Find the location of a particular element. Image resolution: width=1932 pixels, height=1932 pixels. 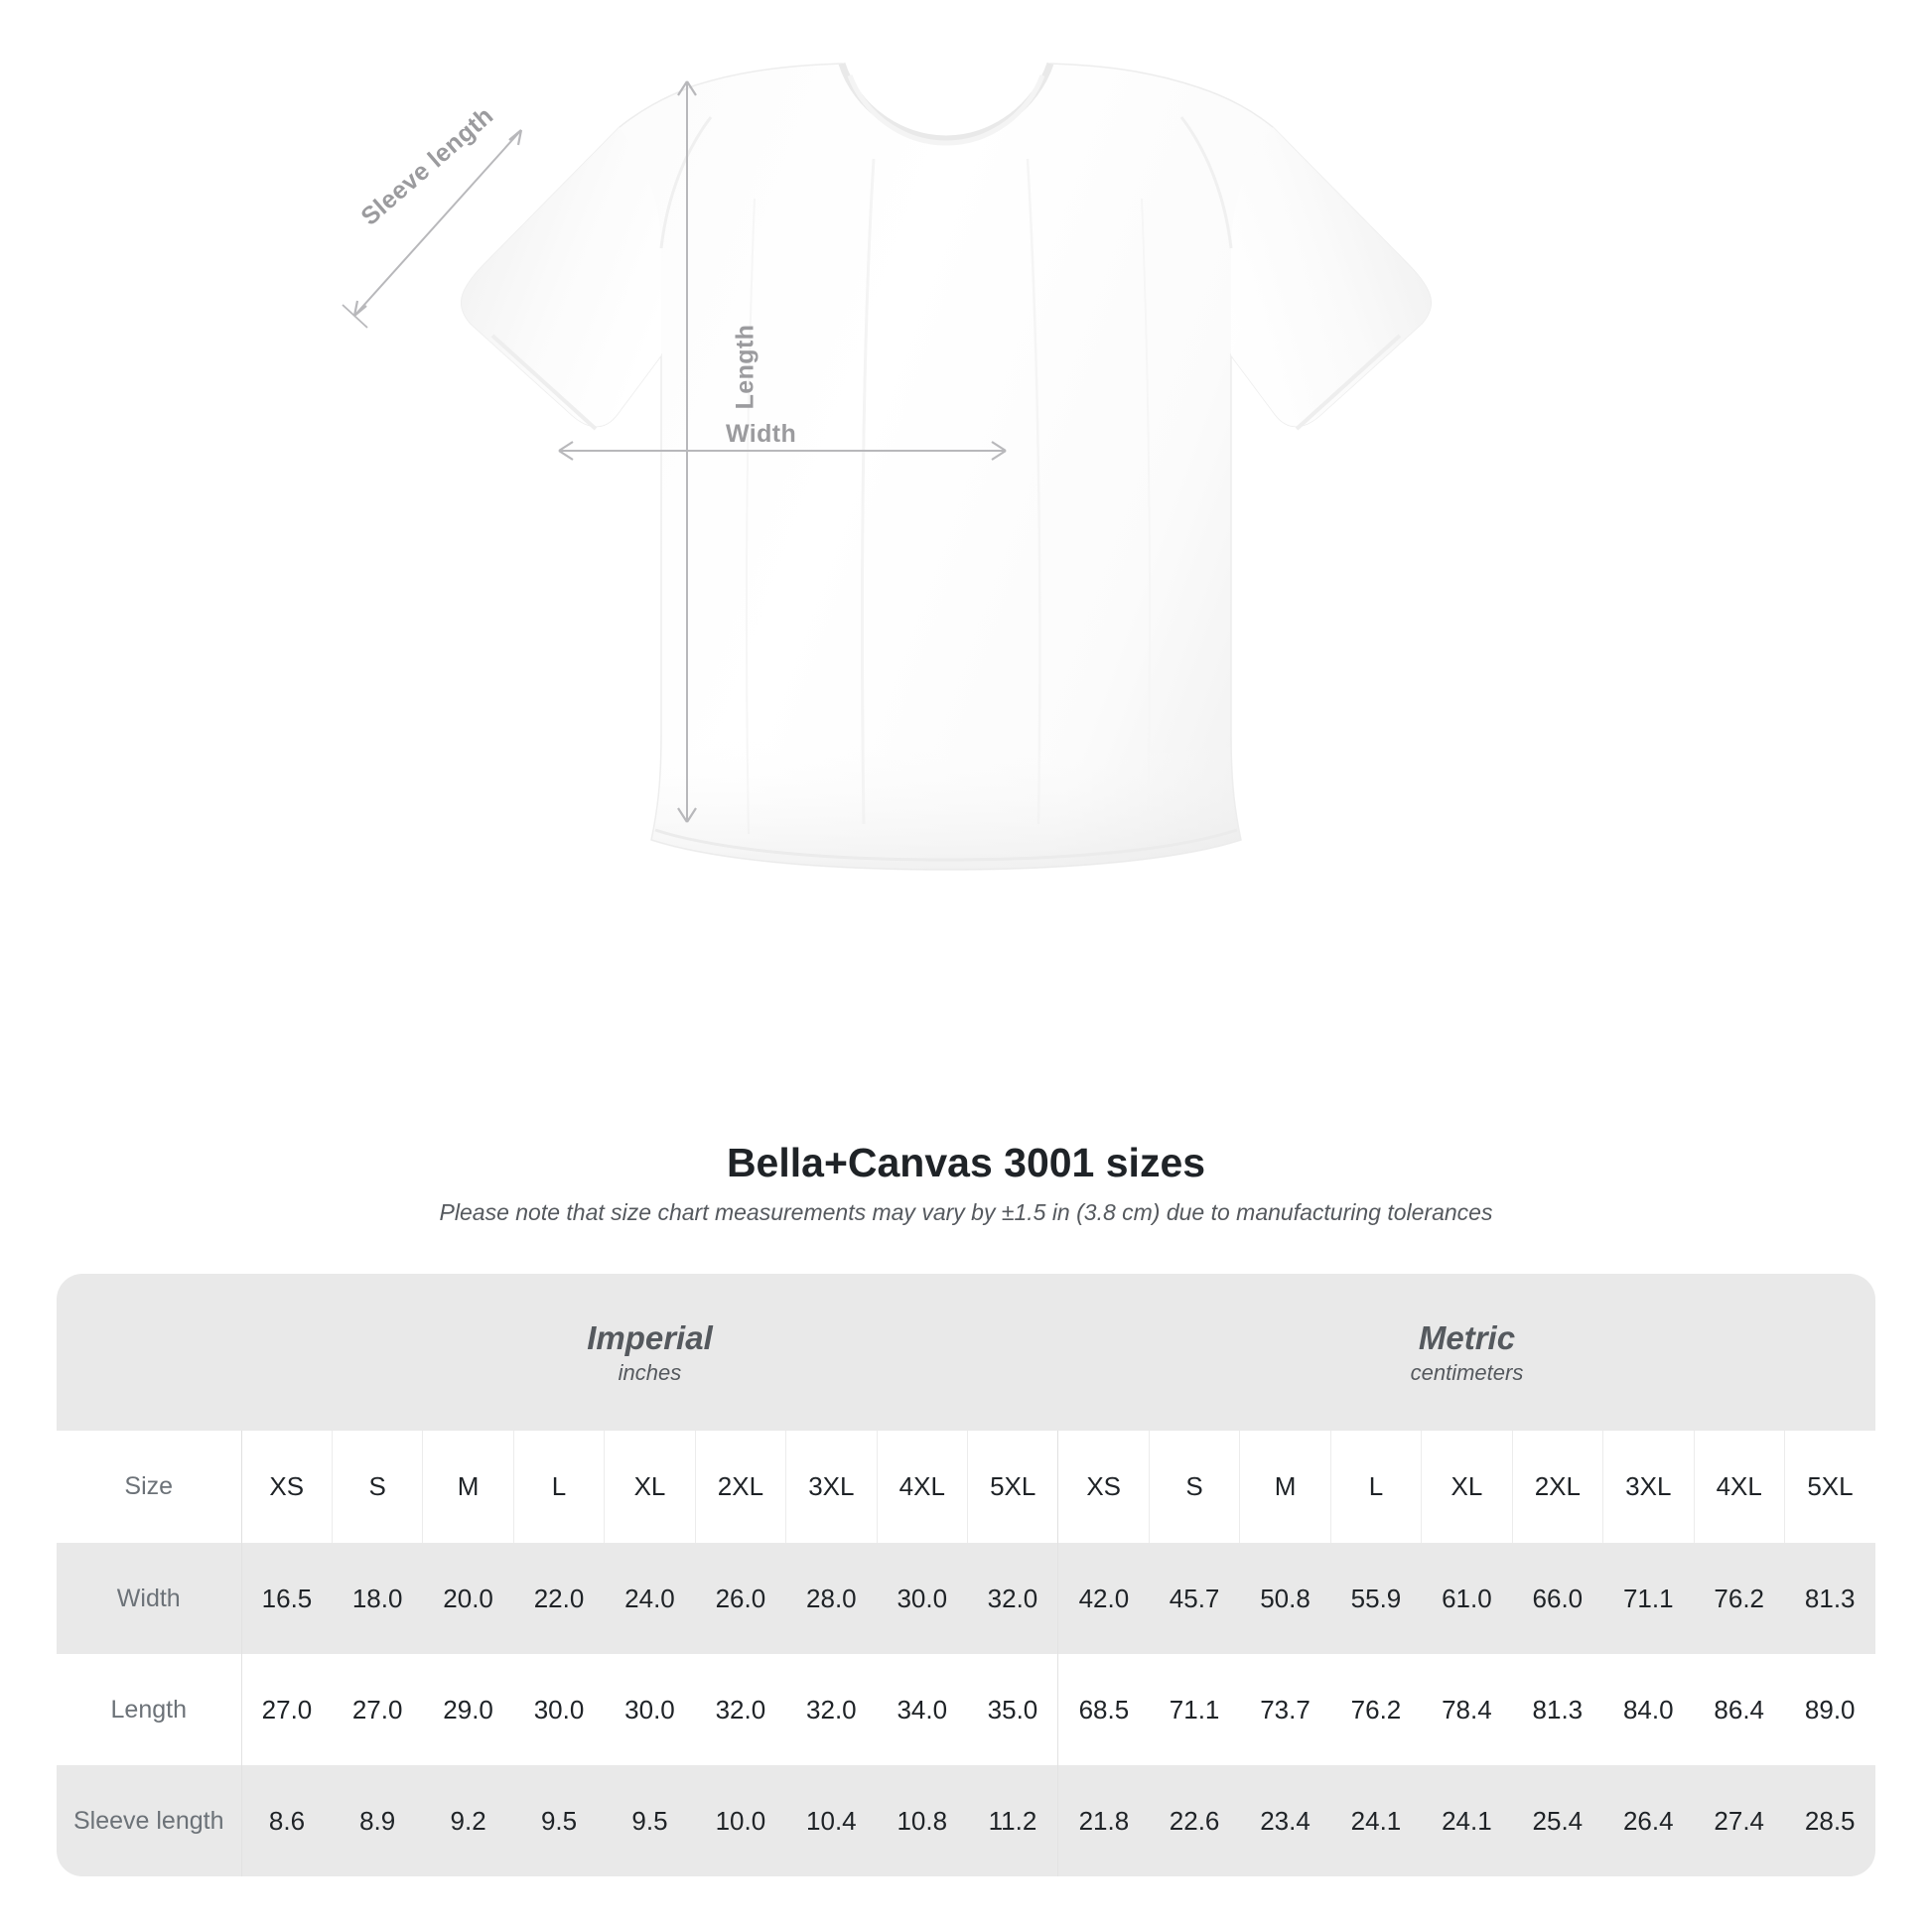

table-cell: 11.2 is located at coordinates (1012, 1820).